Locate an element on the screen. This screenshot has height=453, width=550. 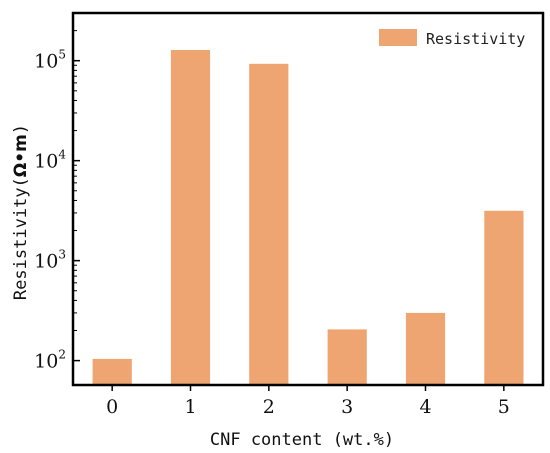
x-tick-label-0: 0 is located at coordinates (112, 407).